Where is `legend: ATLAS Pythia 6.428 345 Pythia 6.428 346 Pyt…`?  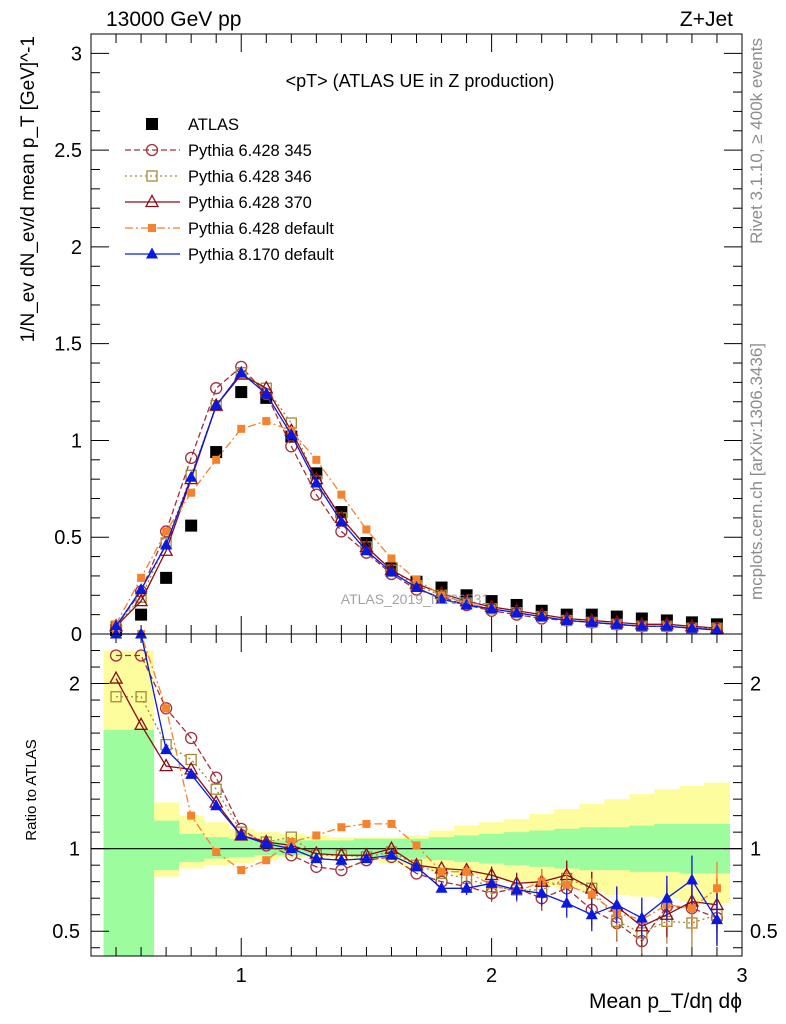
legend: ATLAS Pythia 6.428 345 Pythia 6.428 346 Pyt… is located at coordinates (229, 190).